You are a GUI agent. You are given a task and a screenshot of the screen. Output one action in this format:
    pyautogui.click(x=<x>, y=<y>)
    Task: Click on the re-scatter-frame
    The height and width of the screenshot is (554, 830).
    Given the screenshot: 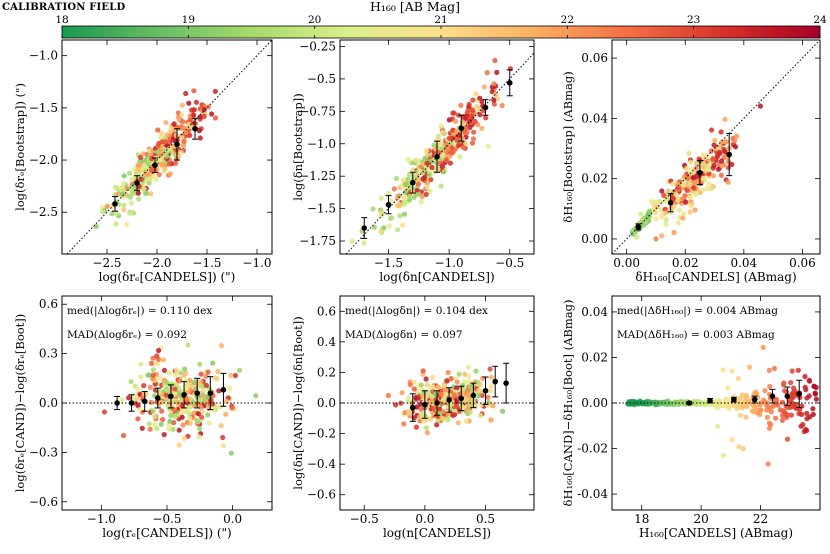 What is the action you would take?
    pyautogui.click(x=167, y=147)
    